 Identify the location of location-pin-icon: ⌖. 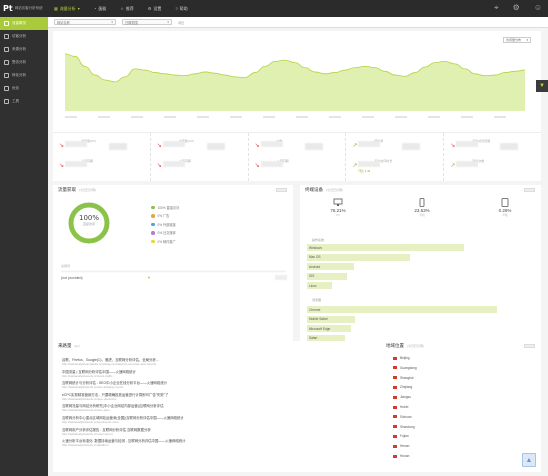
(496, 7).